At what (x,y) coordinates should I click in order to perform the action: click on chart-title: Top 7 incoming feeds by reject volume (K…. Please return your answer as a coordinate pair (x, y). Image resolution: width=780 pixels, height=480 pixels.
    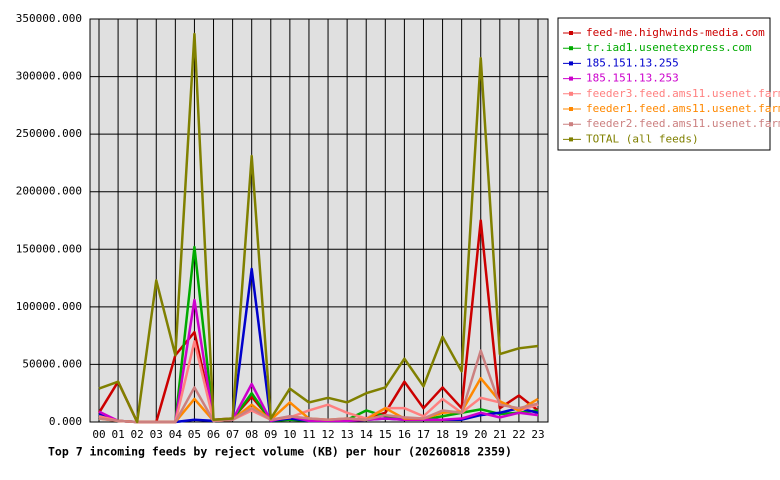
    Looking at the image, I should click on (280, 452).